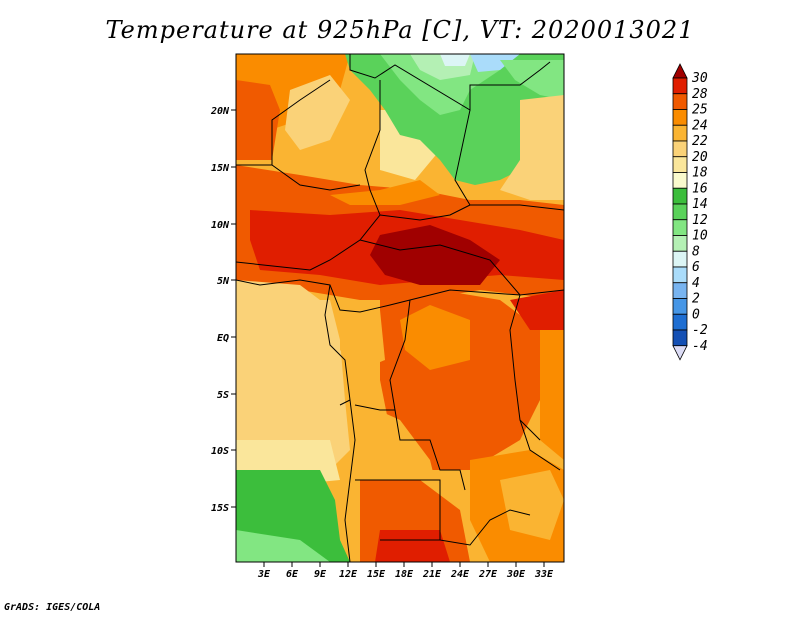  What do you see at coordinates (680, 353) in the screenshot?
I see `colorbar-bottom-arrow` at bounding box center [680, 353].